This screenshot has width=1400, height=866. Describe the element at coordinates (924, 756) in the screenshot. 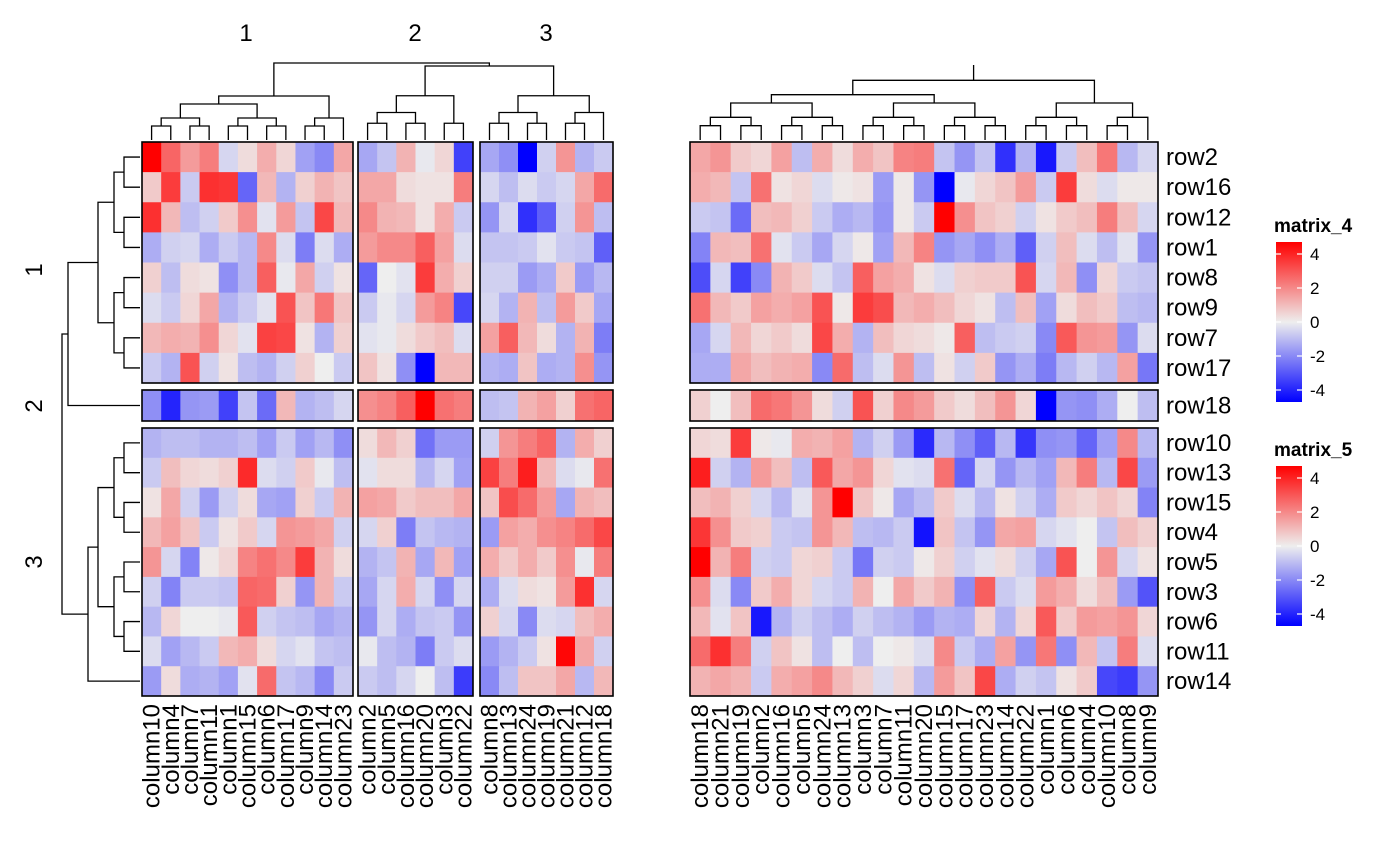

I see `column-label: column20` at that location.